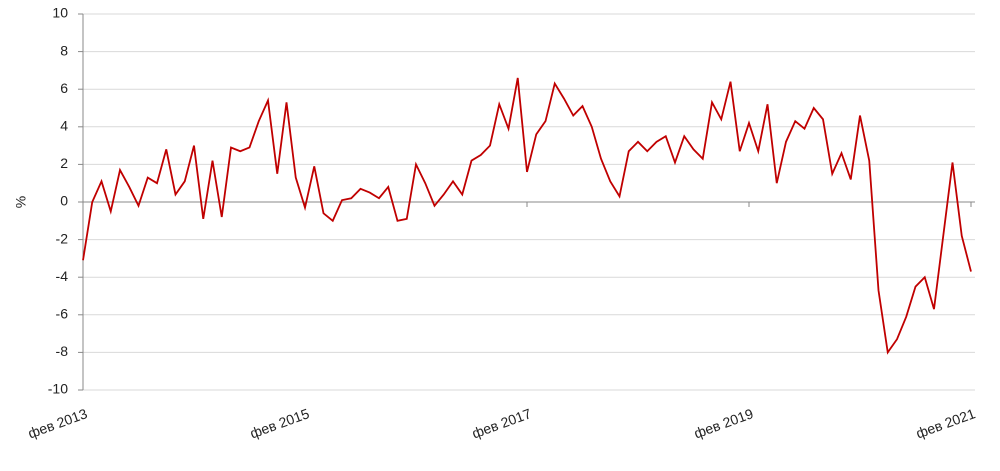 This screenshot has width=1000, height=471. What do you see at coordinates (58, 389) in the screenshot?
I see `y-tick-label: -10` at bounding box center [58, 389].